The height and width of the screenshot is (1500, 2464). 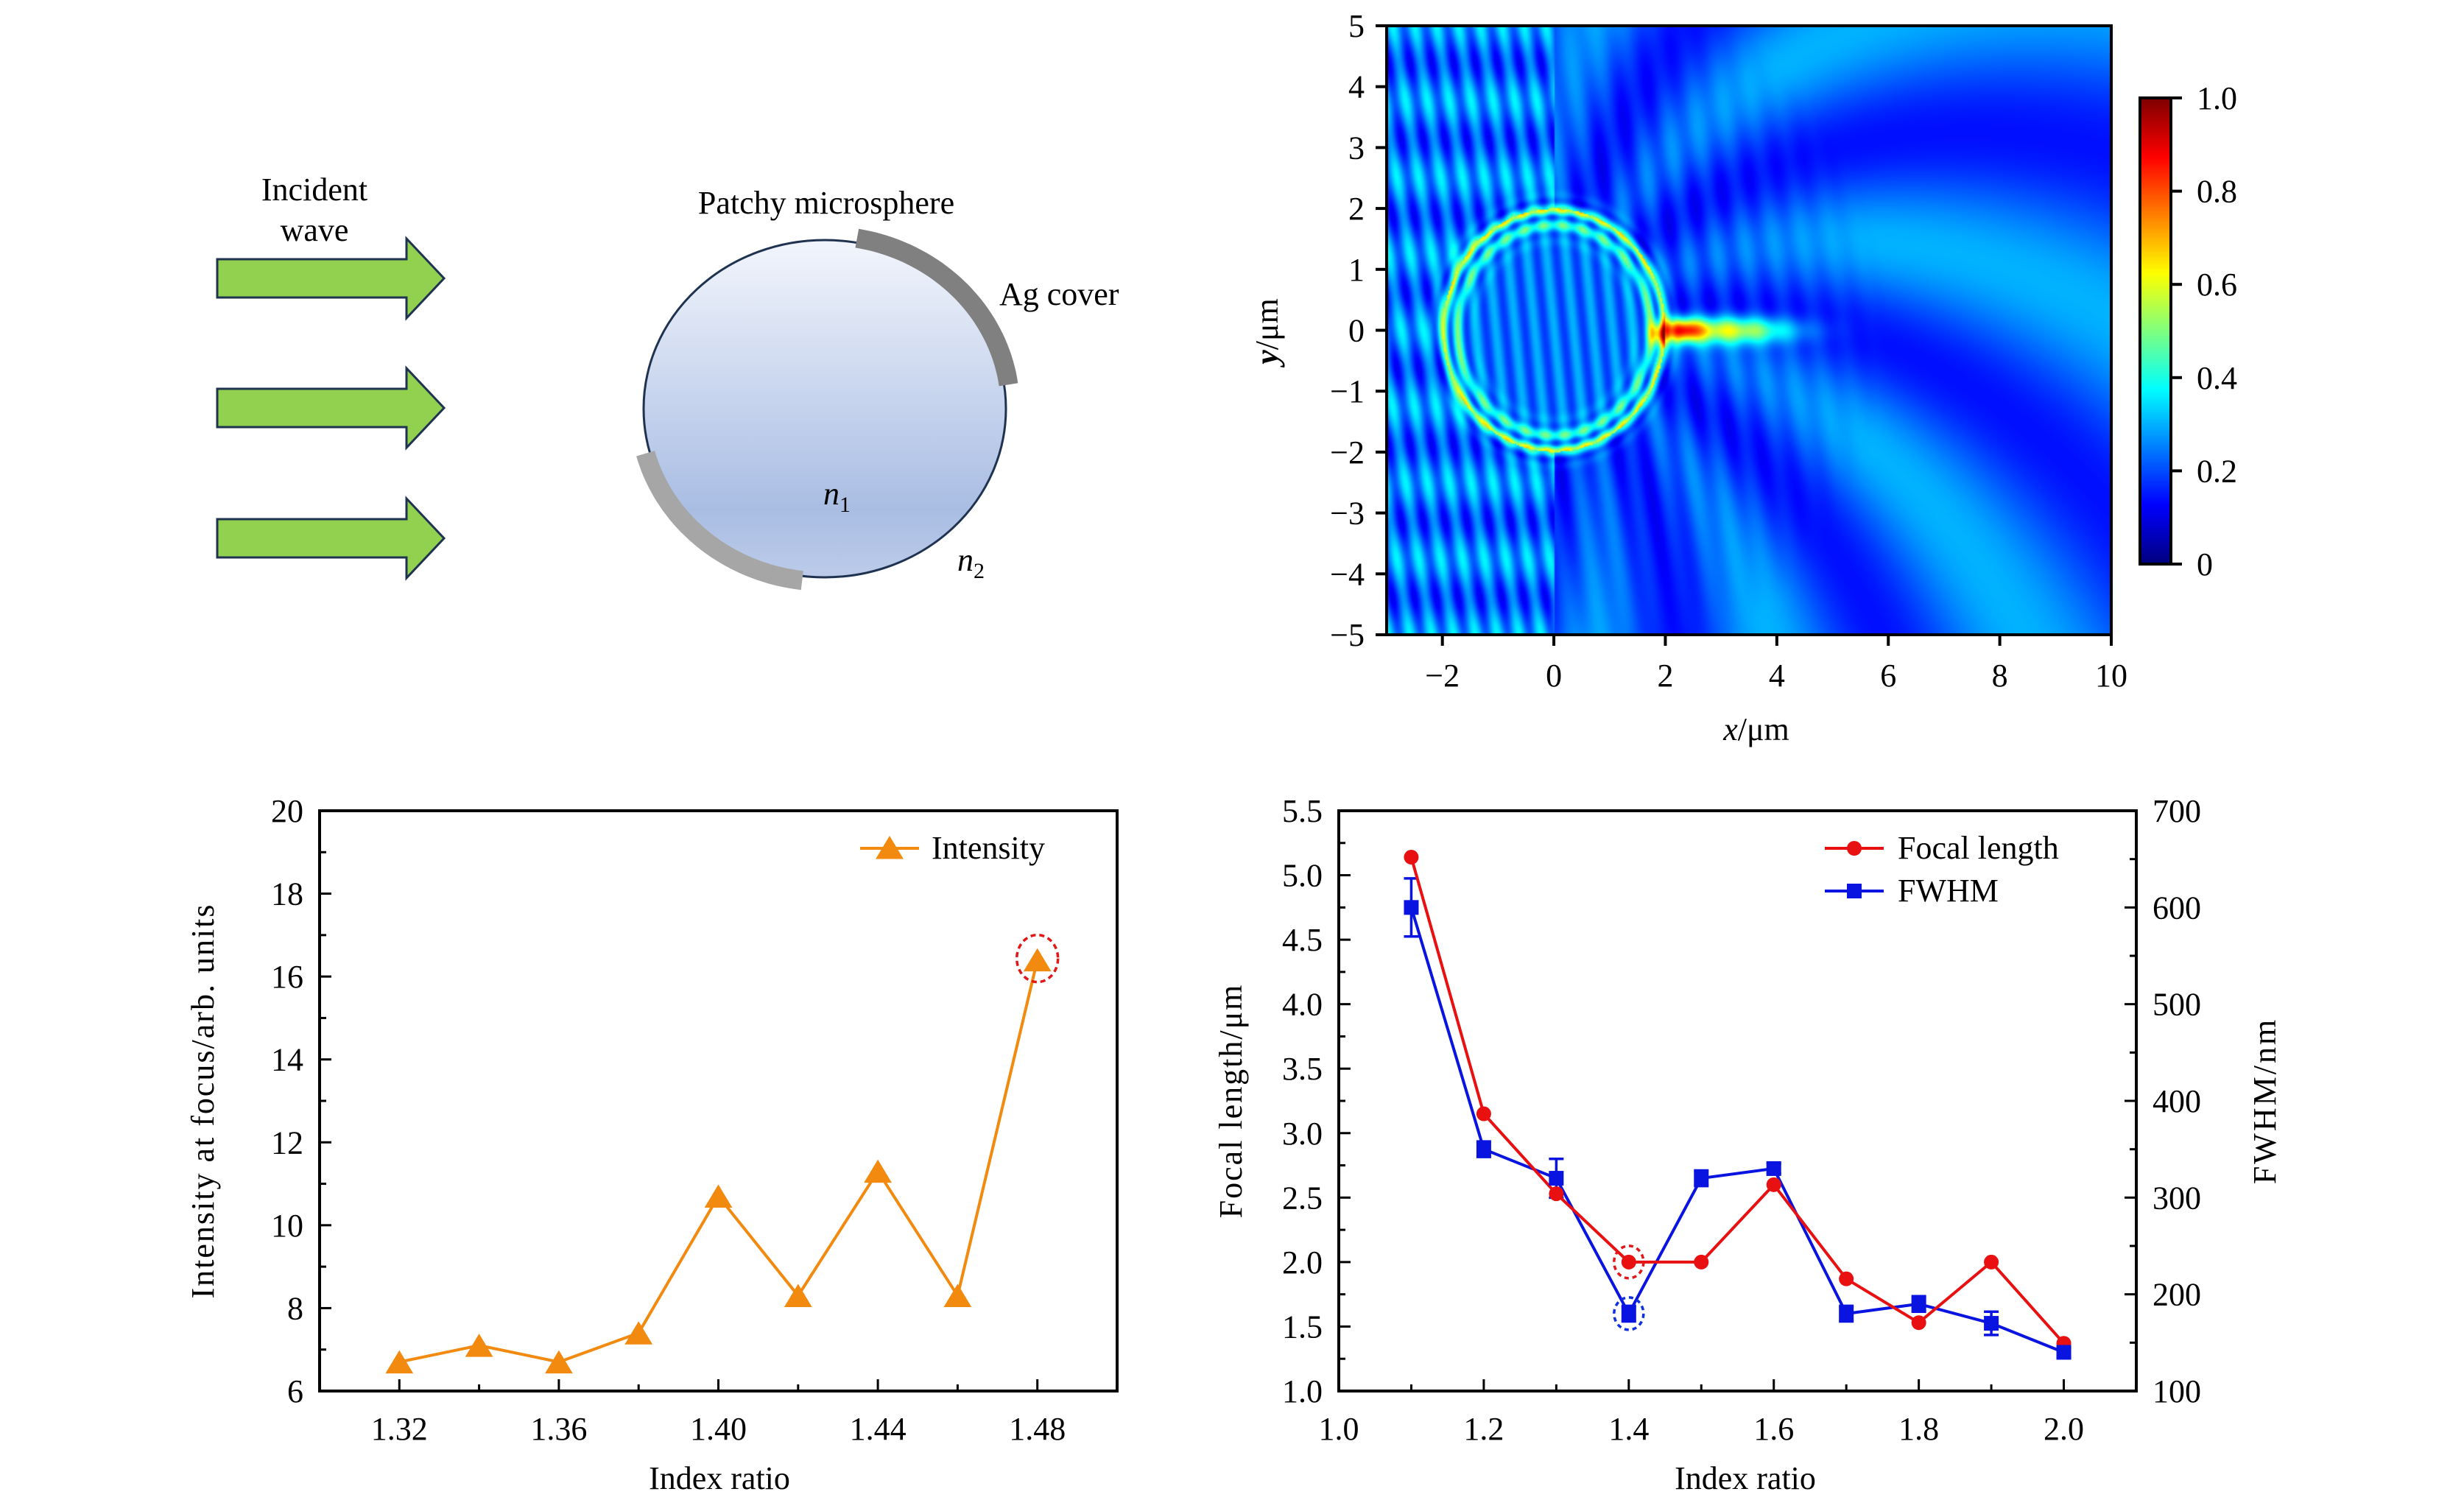 What do you see at coordinates (295, 1391) in the screenshot?
I see `y-tick-label: 6` at bounding box center [295, 1391].